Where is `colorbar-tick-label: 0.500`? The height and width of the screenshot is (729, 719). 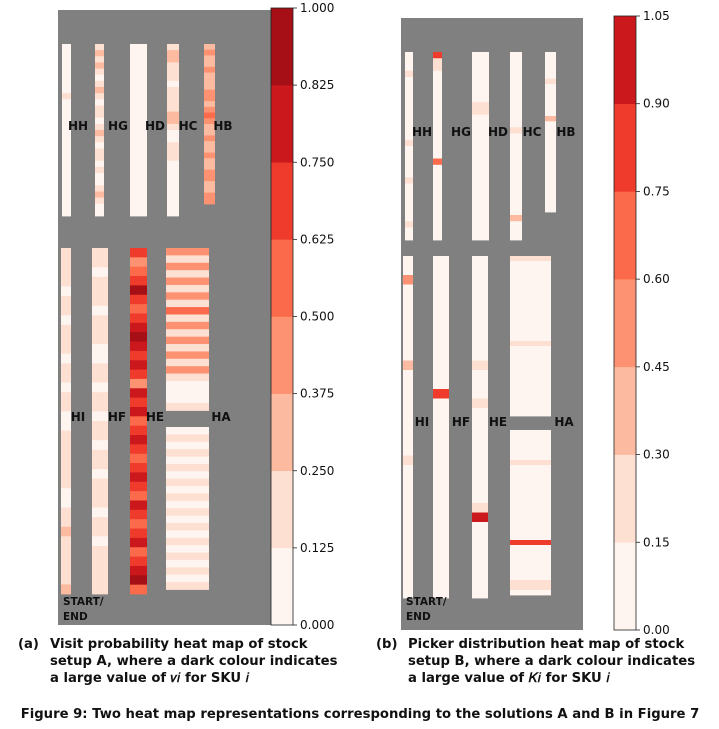 colorbar-tick-label: 0.500 is located at coordinates (317, 317).